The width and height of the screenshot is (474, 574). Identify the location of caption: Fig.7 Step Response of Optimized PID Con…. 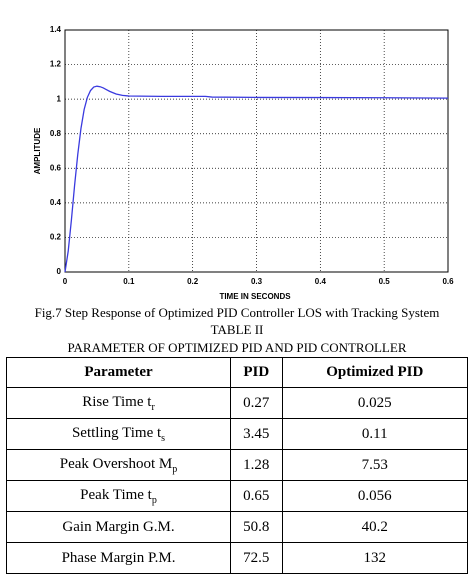
(237, 312).